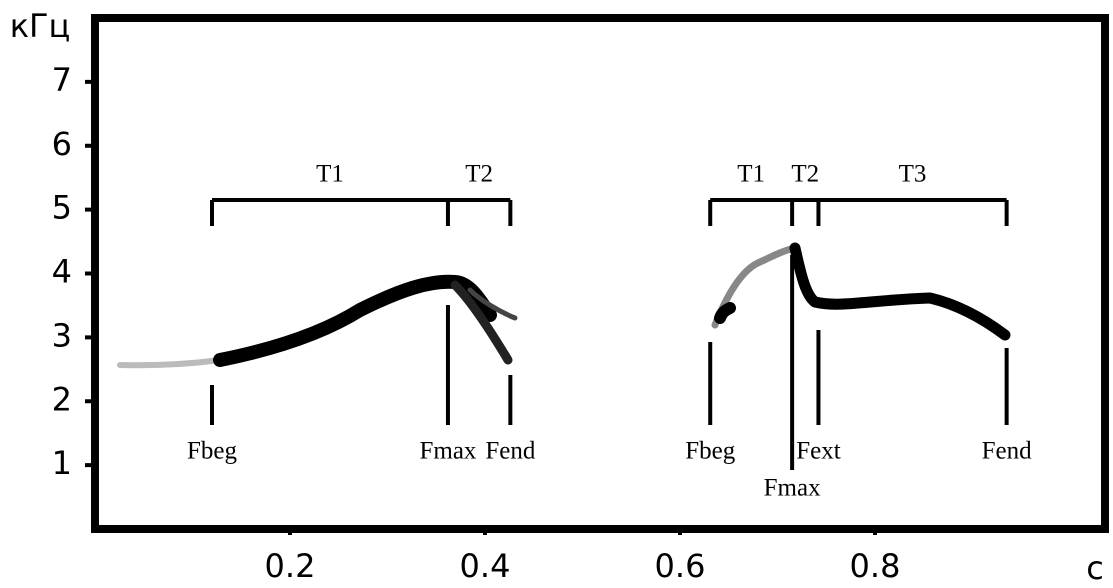  Describe the element at coordinates (40, 26) in the screenshot. I see `y-axis-label: кГц` at that location.